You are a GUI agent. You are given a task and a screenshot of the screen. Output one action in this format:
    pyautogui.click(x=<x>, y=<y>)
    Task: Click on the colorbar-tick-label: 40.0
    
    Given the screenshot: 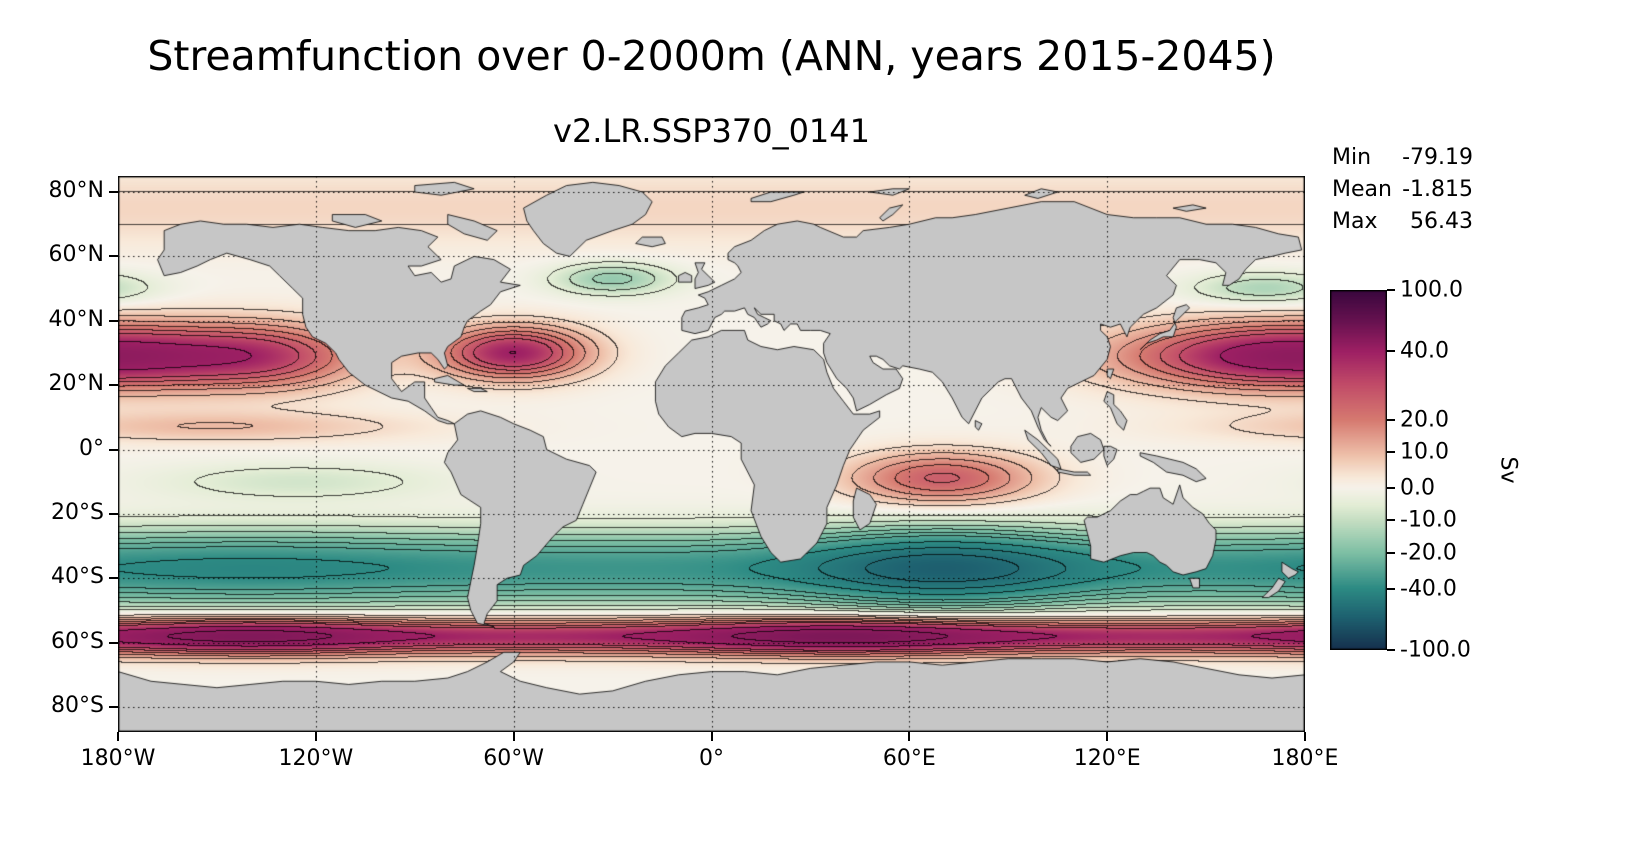 What is the action you would take?
    pyautogui.click(x=1424, y=351)
    